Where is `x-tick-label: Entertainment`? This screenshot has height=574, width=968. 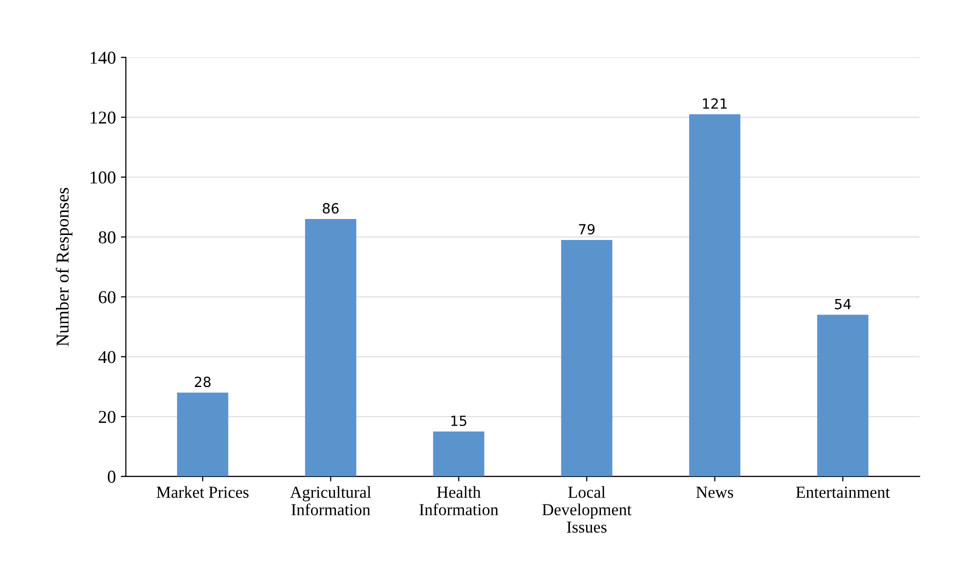 x-tick-label: Entertainment is located at coordinates (843, 492).